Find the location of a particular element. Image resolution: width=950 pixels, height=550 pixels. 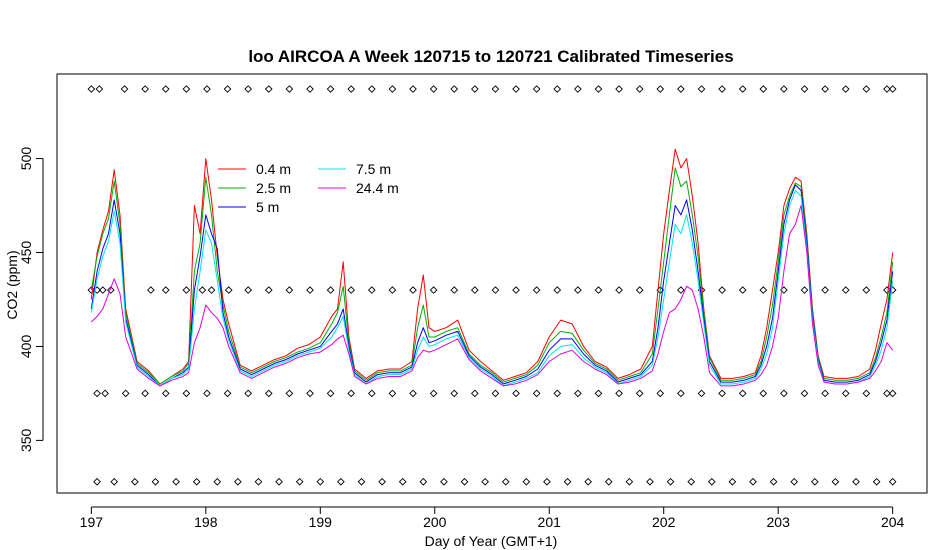

x-tick-label: 201 is located at coordinates (550, 522).